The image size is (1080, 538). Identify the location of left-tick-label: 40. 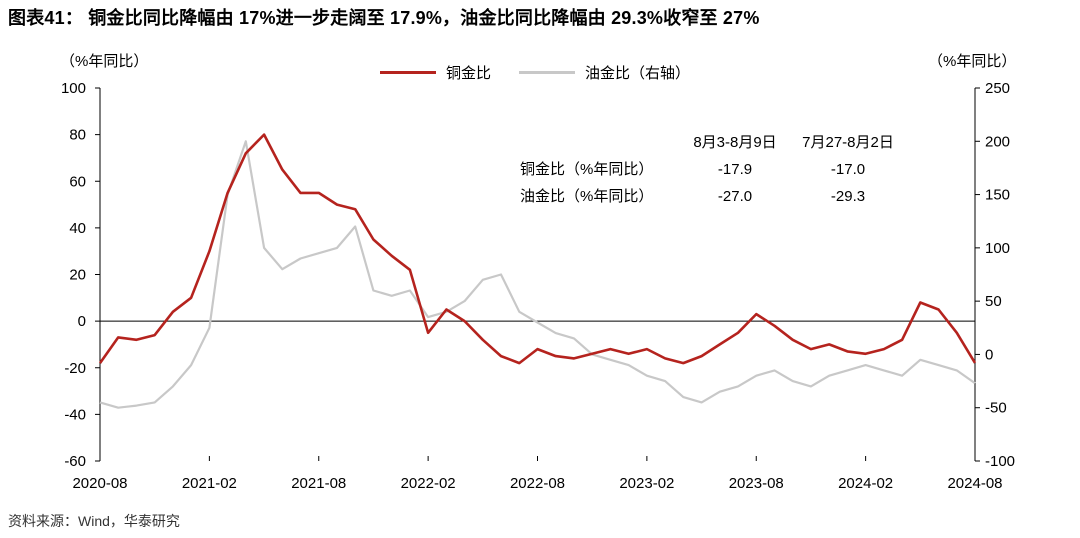
(77, 228).